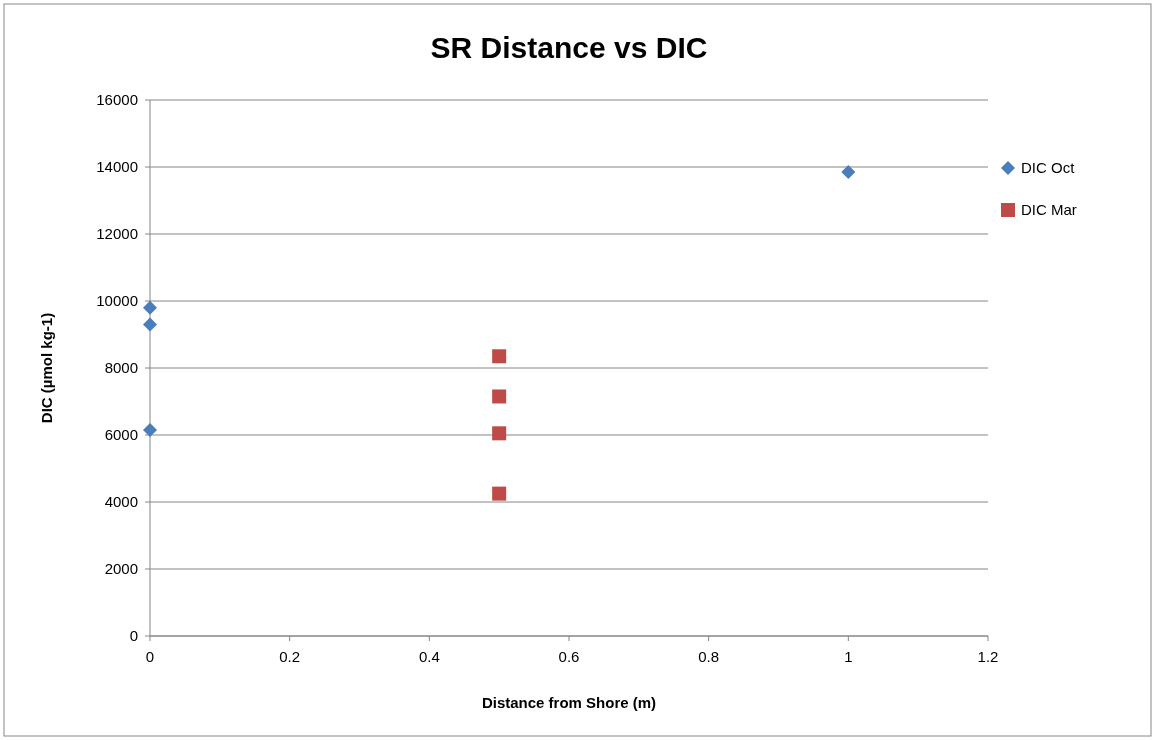 The width and height of the screenshot is (1157, 740). Describe the element at coordinates (1048, 168) in the screenshot. I see `legend-label: DIC Oct` at that location.